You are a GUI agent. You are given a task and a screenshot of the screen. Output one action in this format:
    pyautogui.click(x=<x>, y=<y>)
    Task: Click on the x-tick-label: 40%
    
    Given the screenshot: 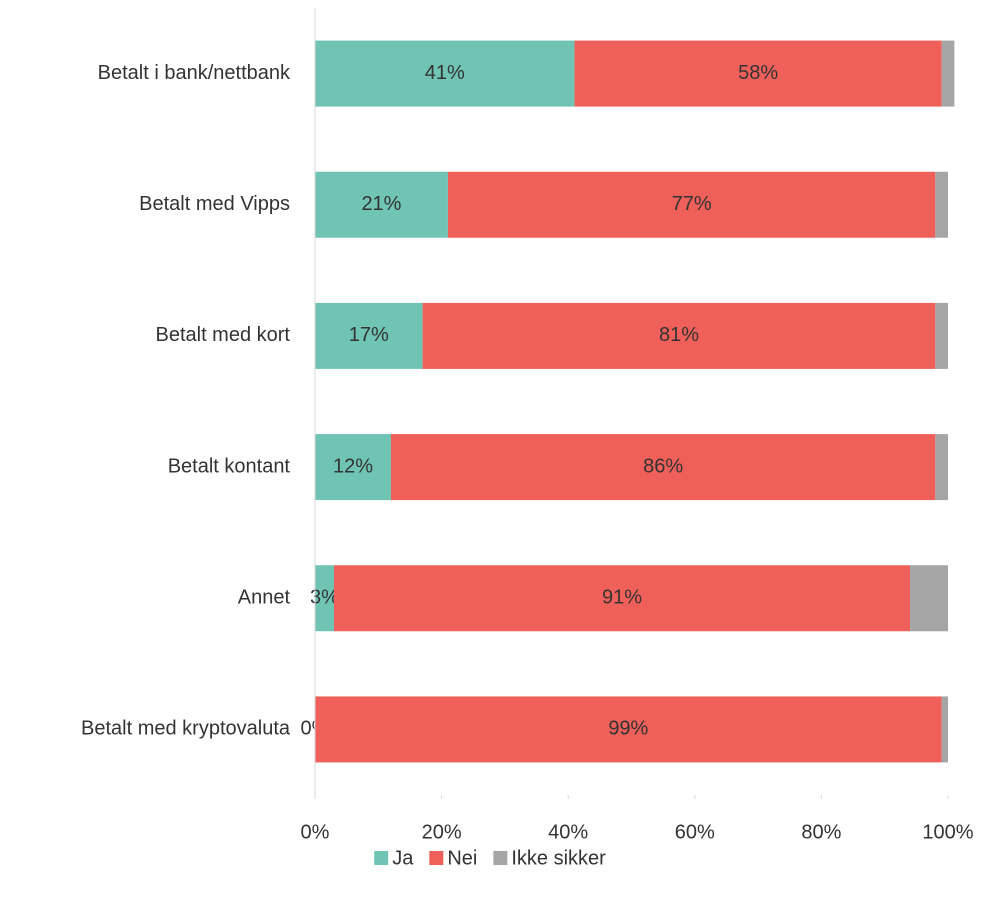 What is the action you would take?
    pyautogui.click(x=568, y=832)
    